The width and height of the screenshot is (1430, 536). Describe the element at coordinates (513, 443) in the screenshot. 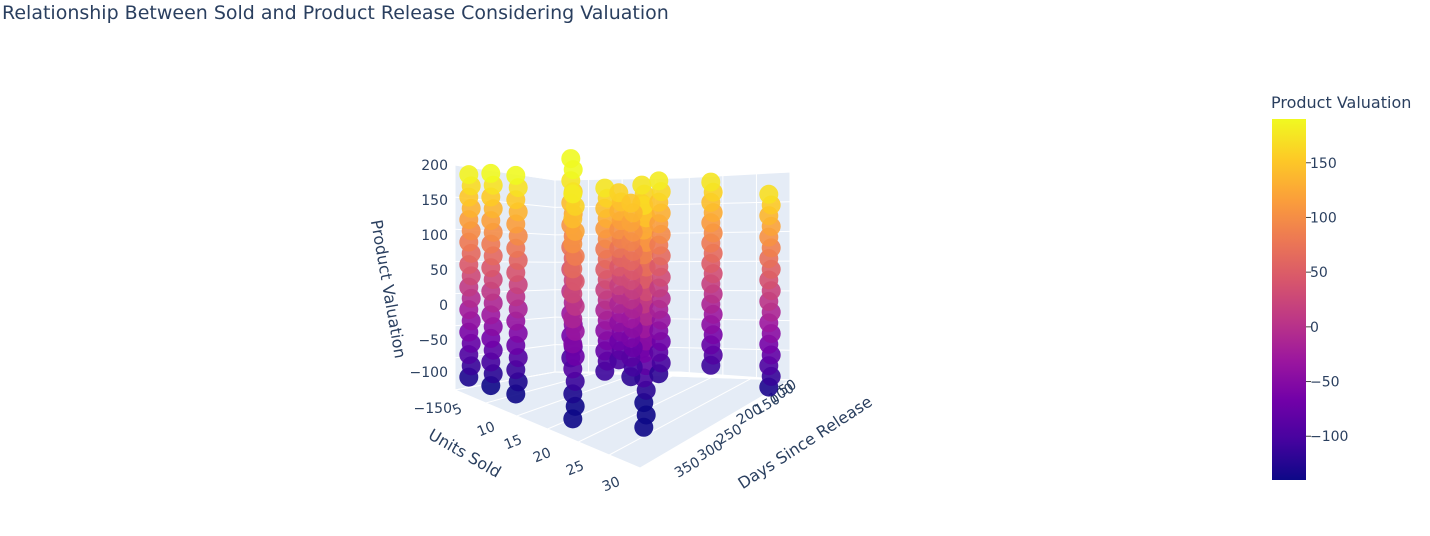

I see `x-tick-label: 15` at that location.